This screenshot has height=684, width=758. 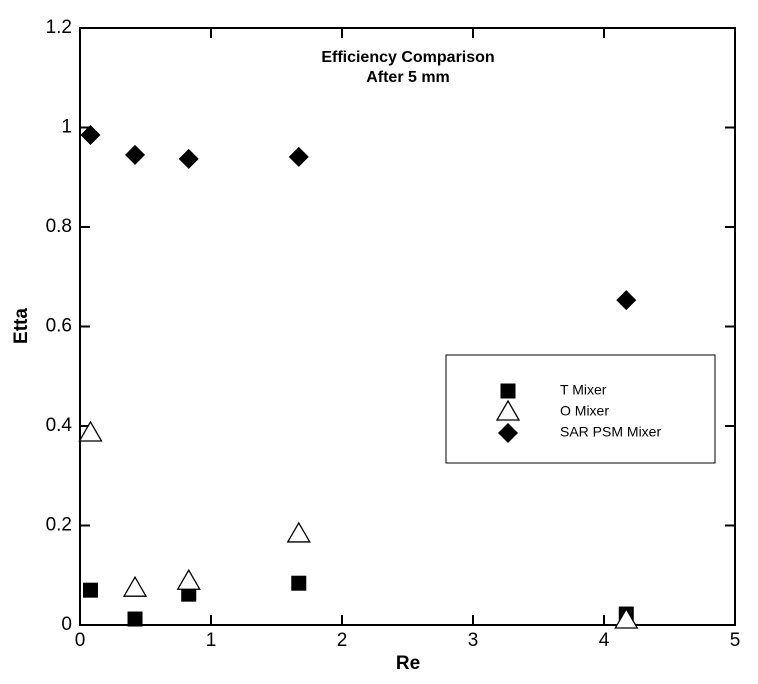 I want to click on chart-title: Efficiency Comparison, so click(x=407, y=57).